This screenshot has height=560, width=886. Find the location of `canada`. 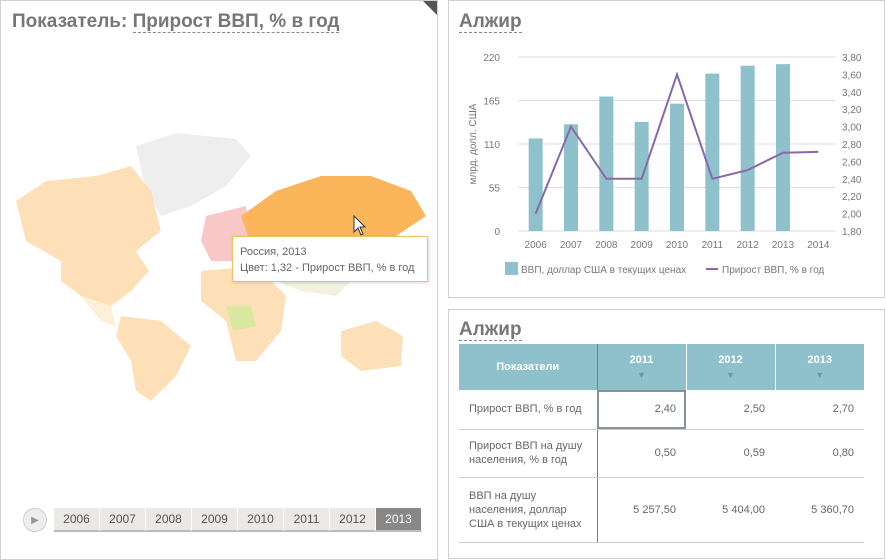

canada is located at coordinates (88, 213).